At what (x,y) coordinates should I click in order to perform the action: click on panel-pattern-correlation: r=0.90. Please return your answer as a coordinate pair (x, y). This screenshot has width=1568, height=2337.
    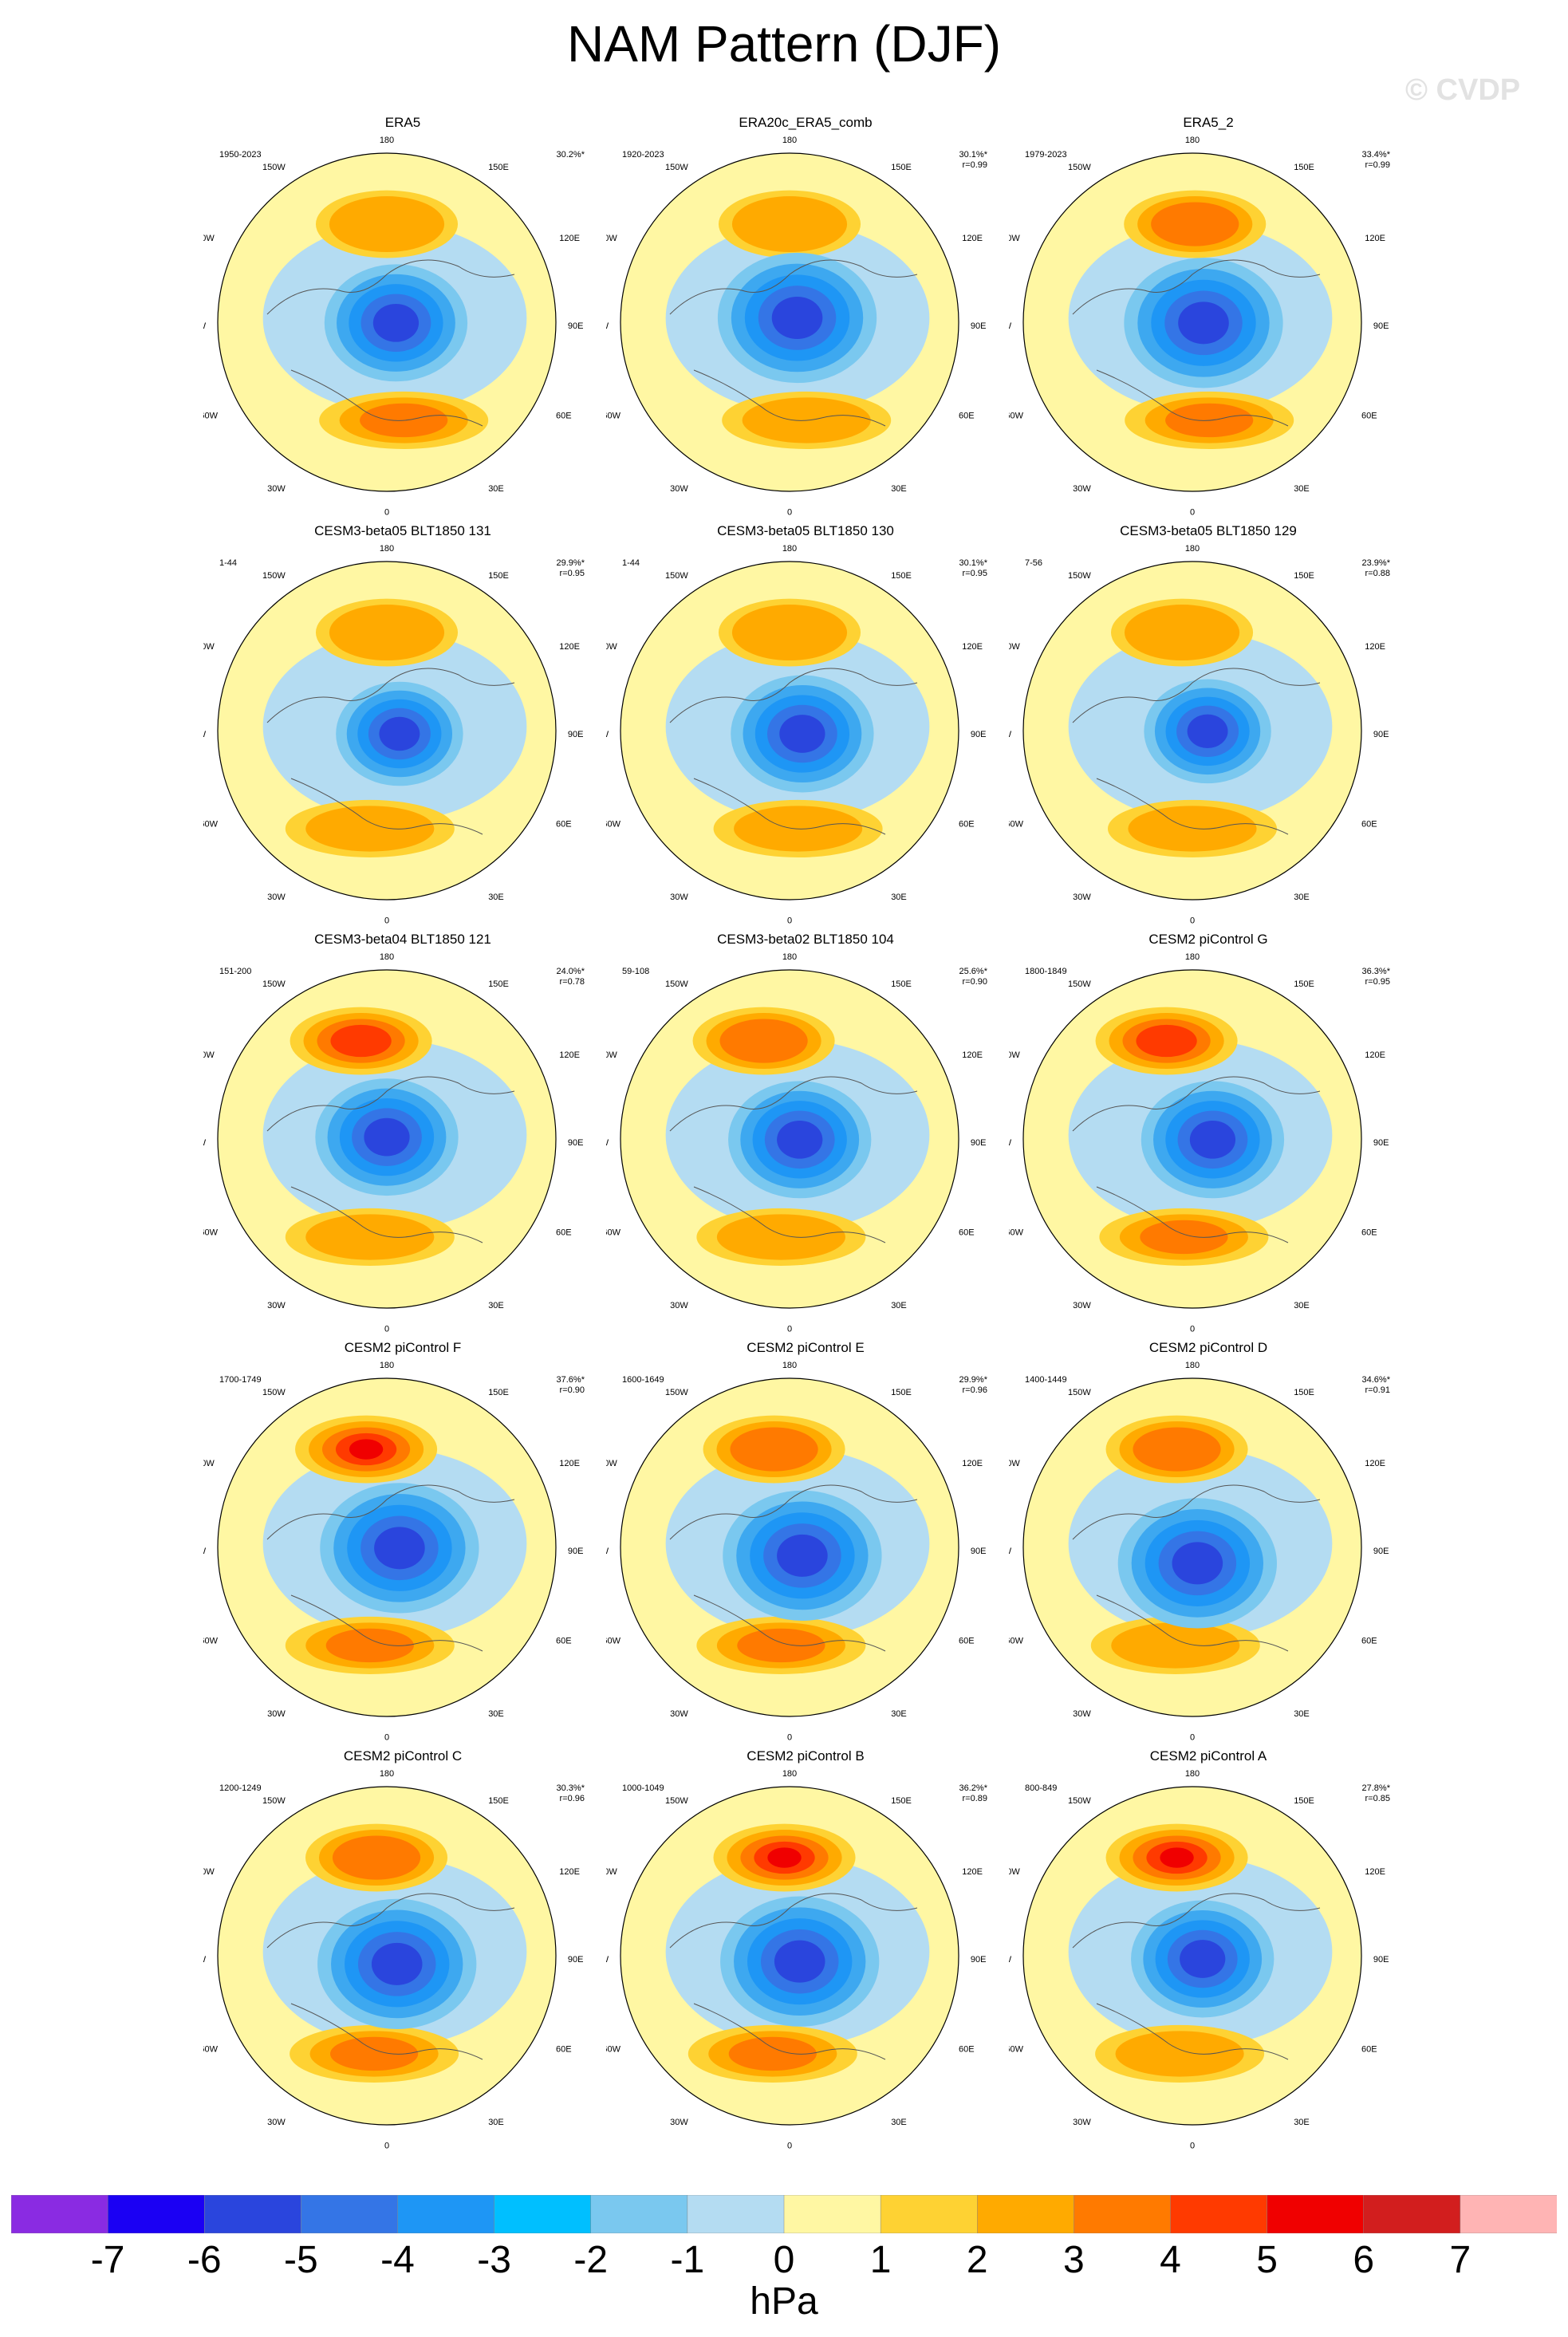
    Looking at the image, I should click on (572, 1390).